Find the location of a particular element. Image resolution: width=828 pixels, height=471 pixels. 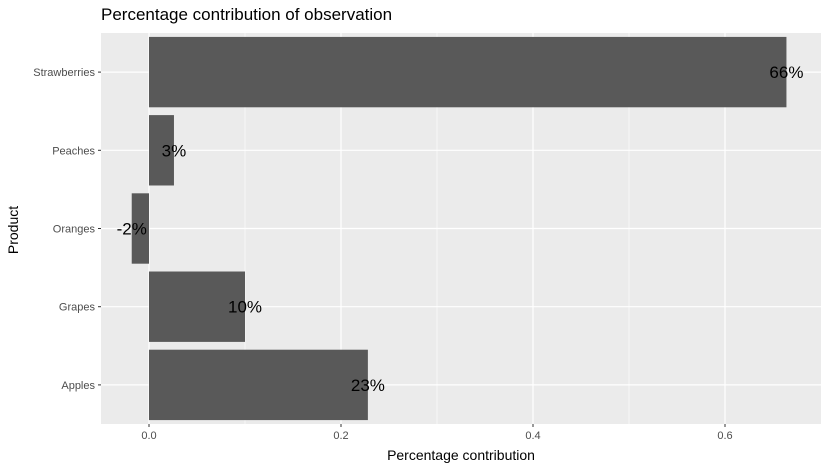

y-tick-label: Peaches is located at coordinates (73, 151).